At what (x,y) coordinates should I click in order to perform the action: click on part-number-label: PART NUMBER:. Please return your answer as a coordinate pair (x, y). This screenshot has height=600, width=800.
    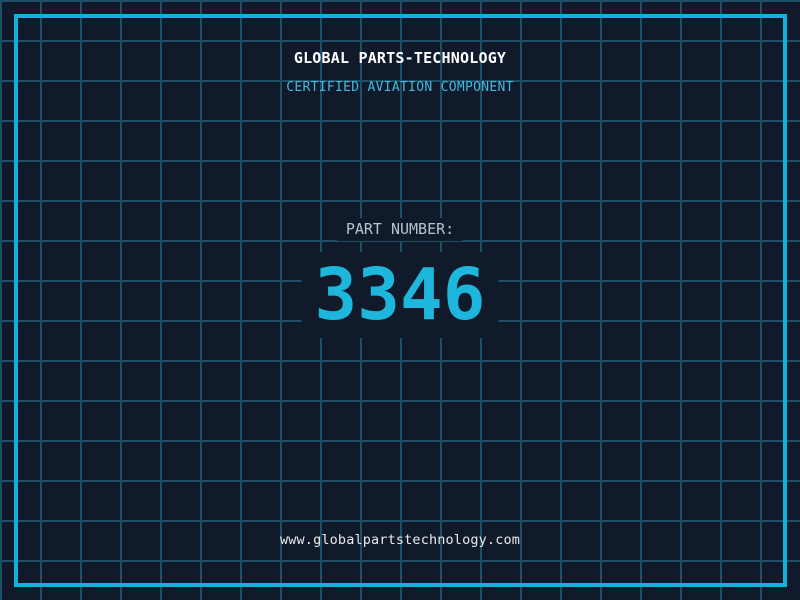
    Looking at the image, I should click on (400, 229).